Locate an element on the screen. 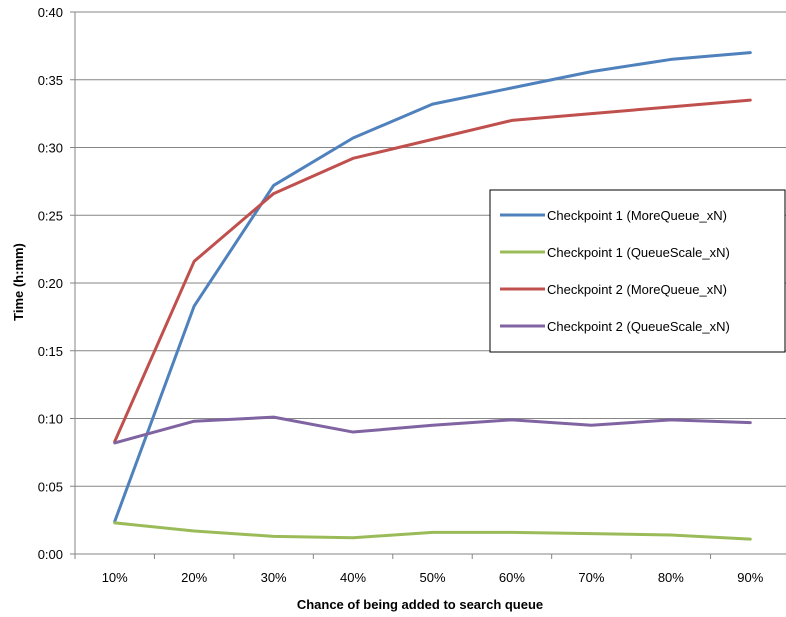 The image size is (786, 617). y-tick-label: 0:10 is located at coordinates (50, 419).